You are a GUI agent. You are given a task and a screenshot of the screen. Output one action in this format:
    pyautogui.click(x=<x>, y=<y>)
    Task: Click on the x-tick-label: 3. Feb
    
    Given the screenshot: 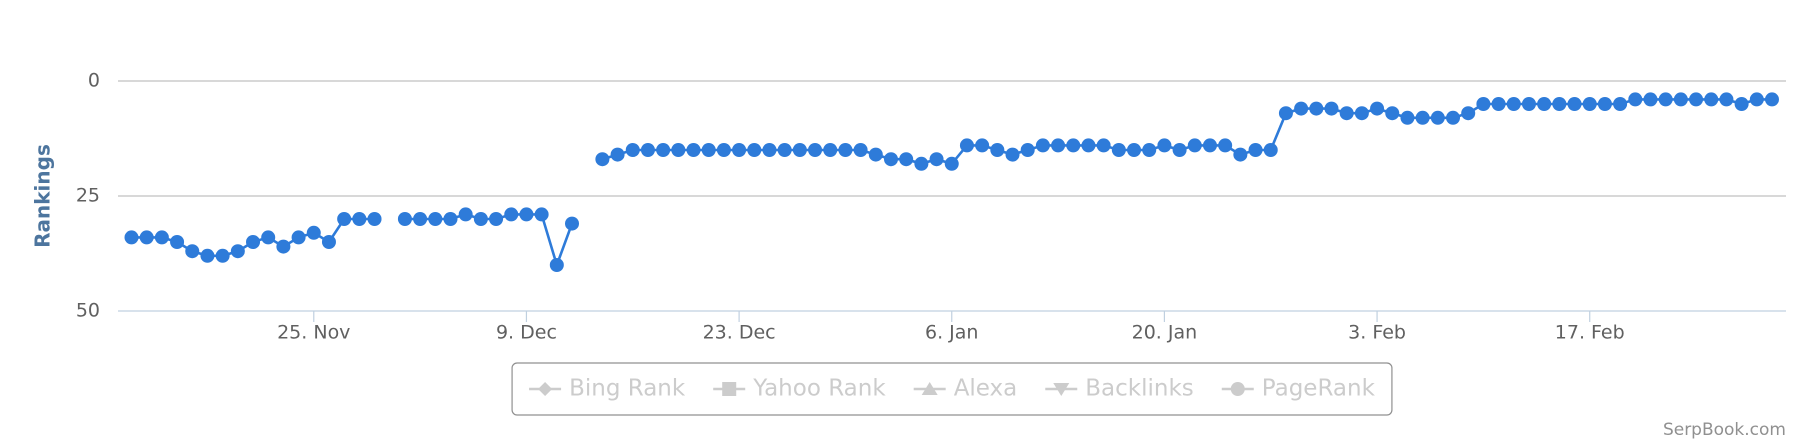 What is the action you would take?
    pyautogui.click(x=1377, y=333)
    